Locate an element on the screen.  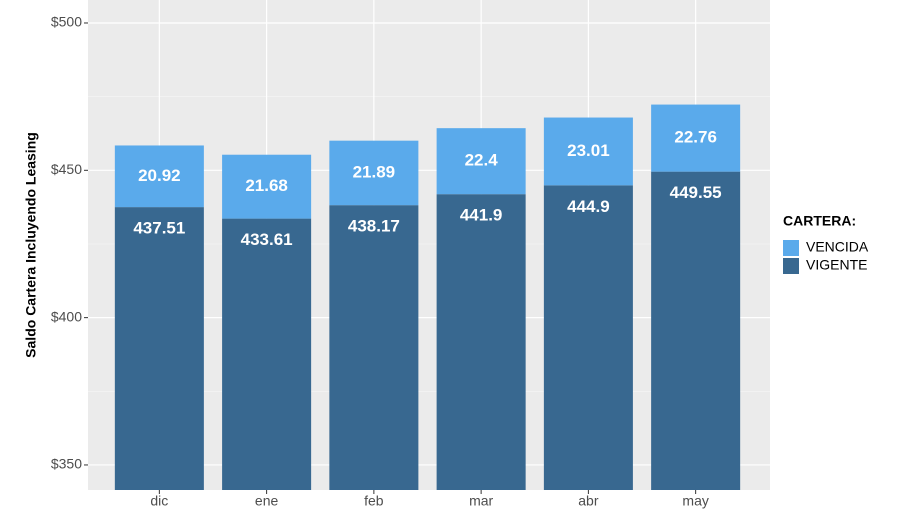
data-label: 23.01 is located at coordinates (588, 150).